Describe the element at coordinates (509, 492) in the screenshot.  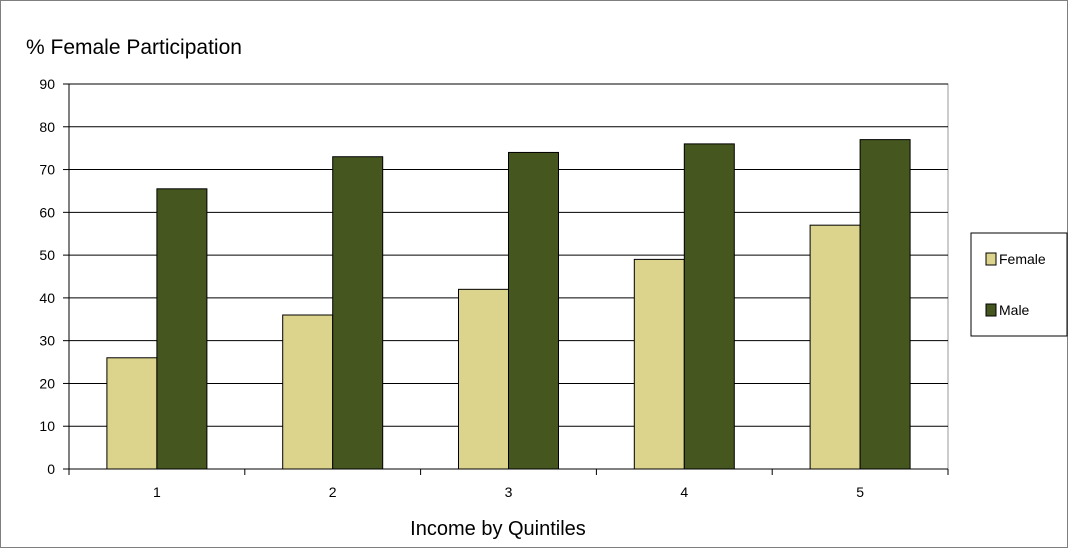
I see `x-tick-label-3: 3` at that location.